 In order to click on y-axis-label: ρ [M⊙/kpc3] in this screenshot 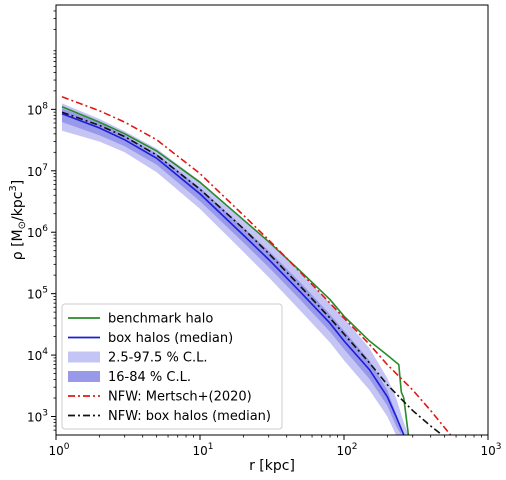, I will do `click(18, 220)`.